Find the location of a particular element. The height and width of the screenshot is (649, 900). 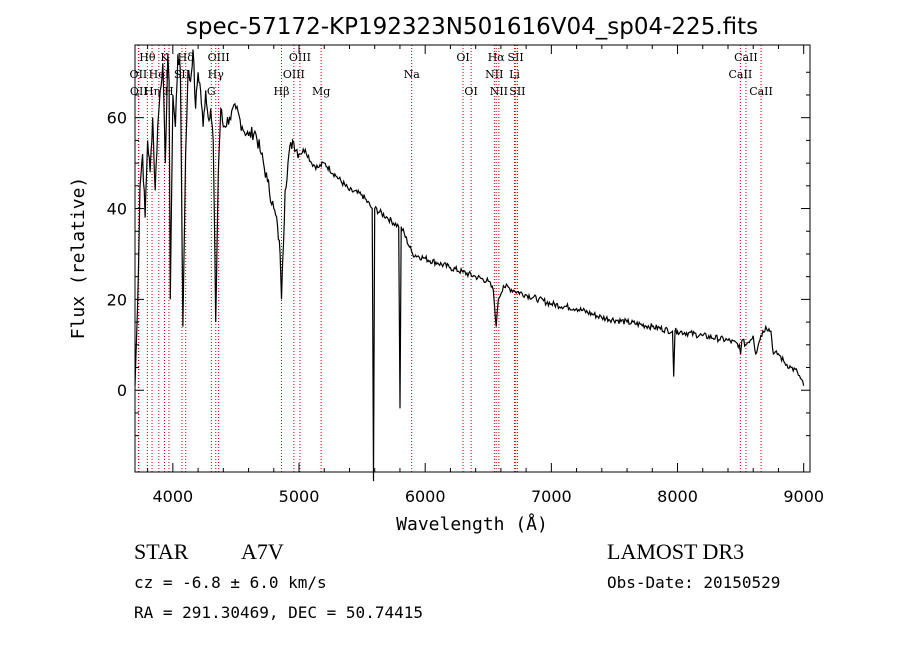

line-marker-label: HeI is located at coordinates (159, 74).